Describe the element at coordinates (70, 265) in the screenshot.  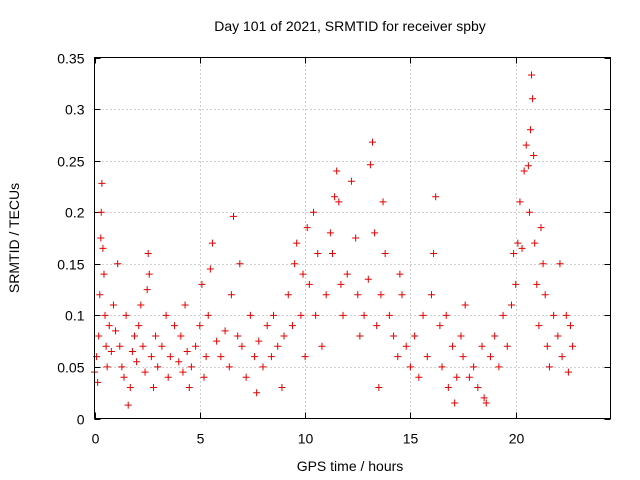
I see `y-tick-label: 0.15` at that location.